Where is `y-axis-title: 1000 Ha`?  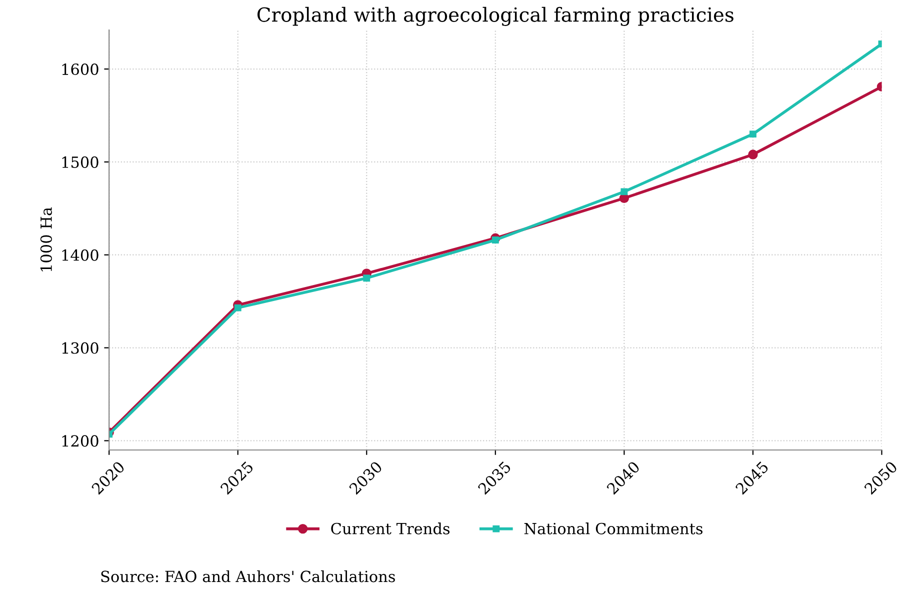
y-axis-title: 1000 Ha is located at coordinates (46, 239).